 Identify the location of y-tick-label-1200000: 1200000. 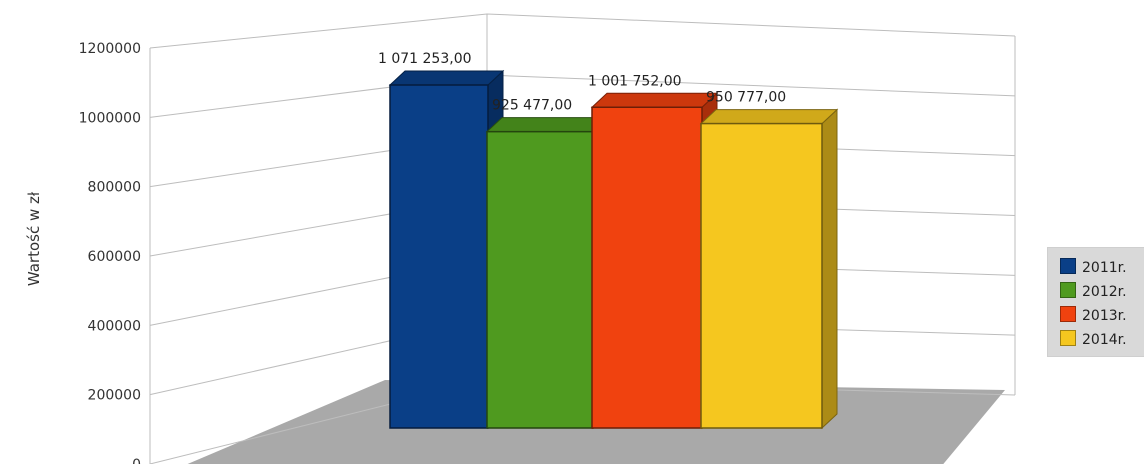
(110, 49).